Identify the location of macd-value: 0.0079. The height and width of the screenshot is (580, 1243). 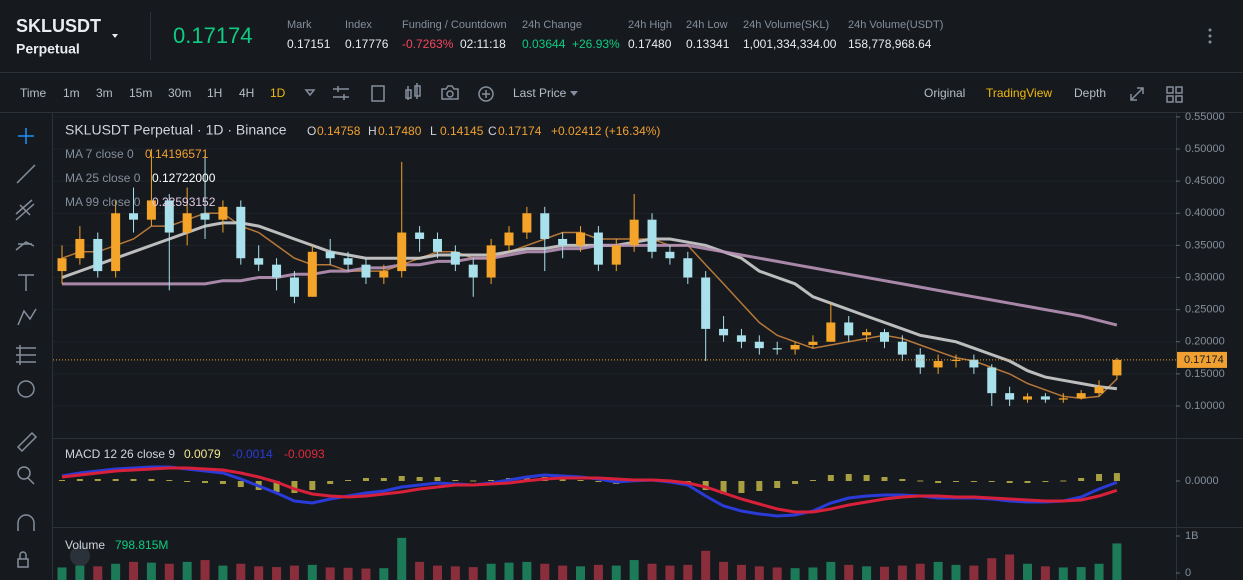
(202, 454).